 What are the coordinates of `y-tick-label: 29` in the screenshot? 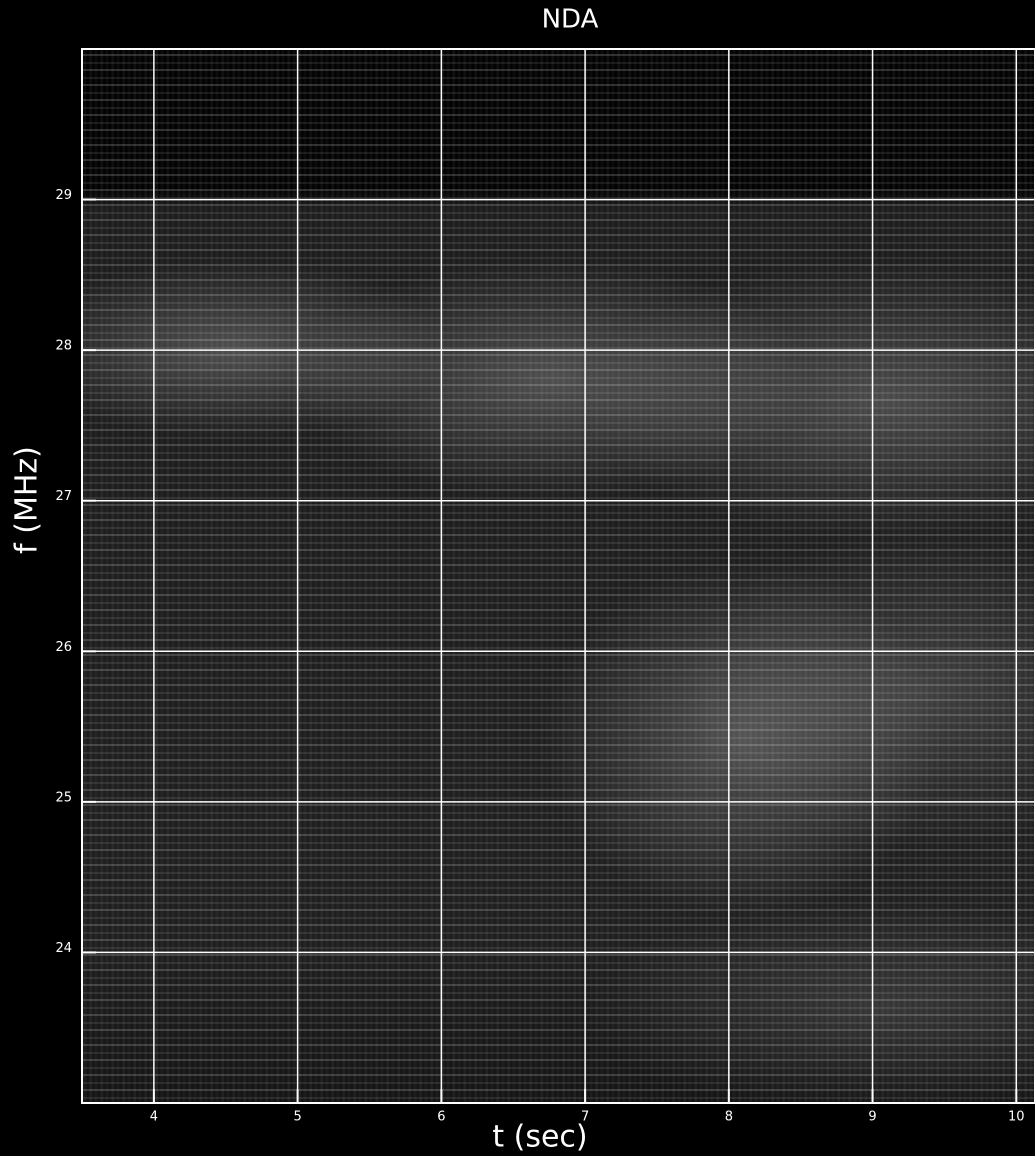 It's located at (63, 195).